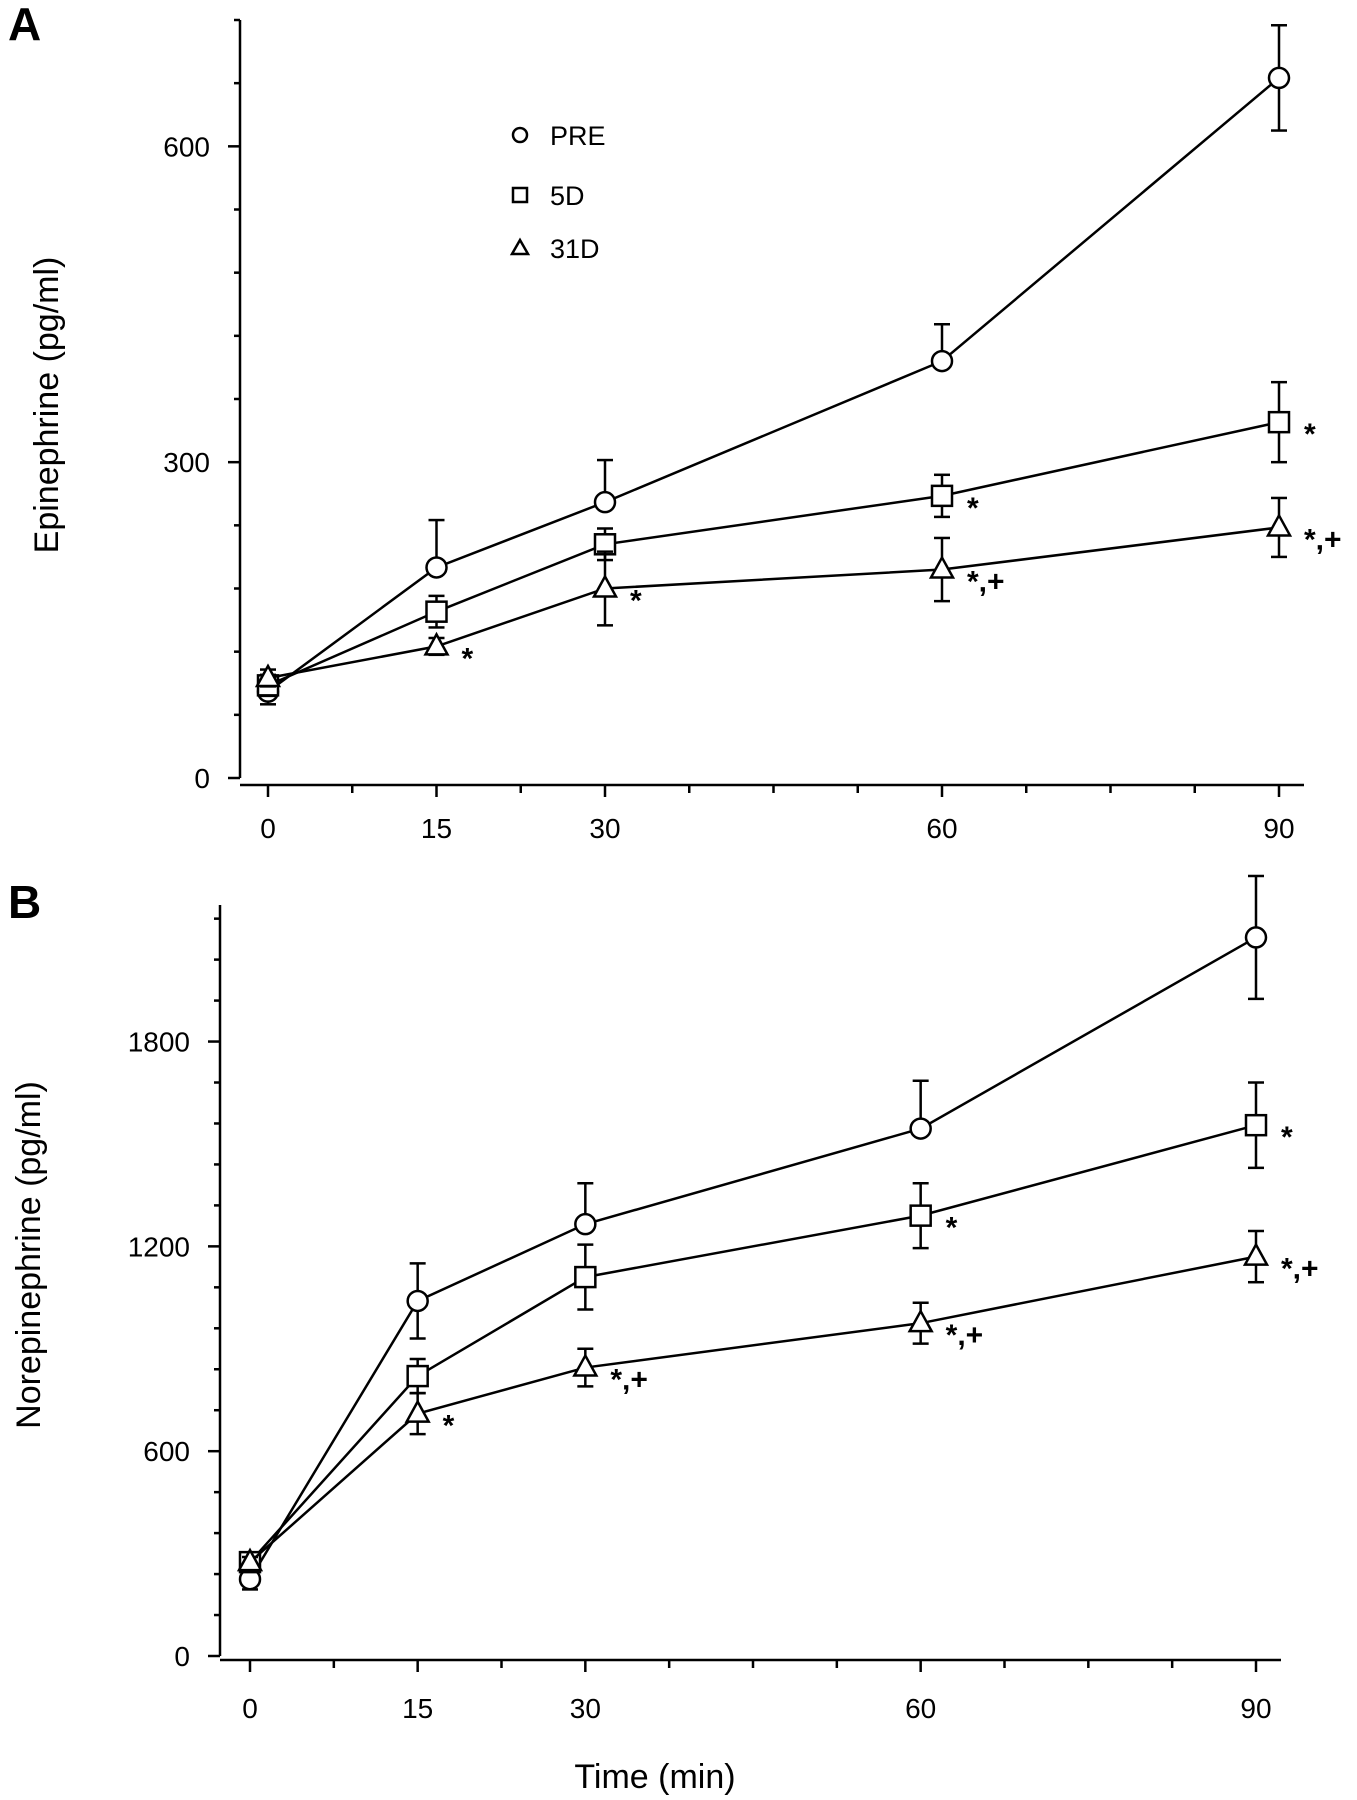 The image size is (1357, 1800). Describe the element at coordinates (268, 828) in the screenshot. I see `panel-a-x-tick-label: 0` at that location.